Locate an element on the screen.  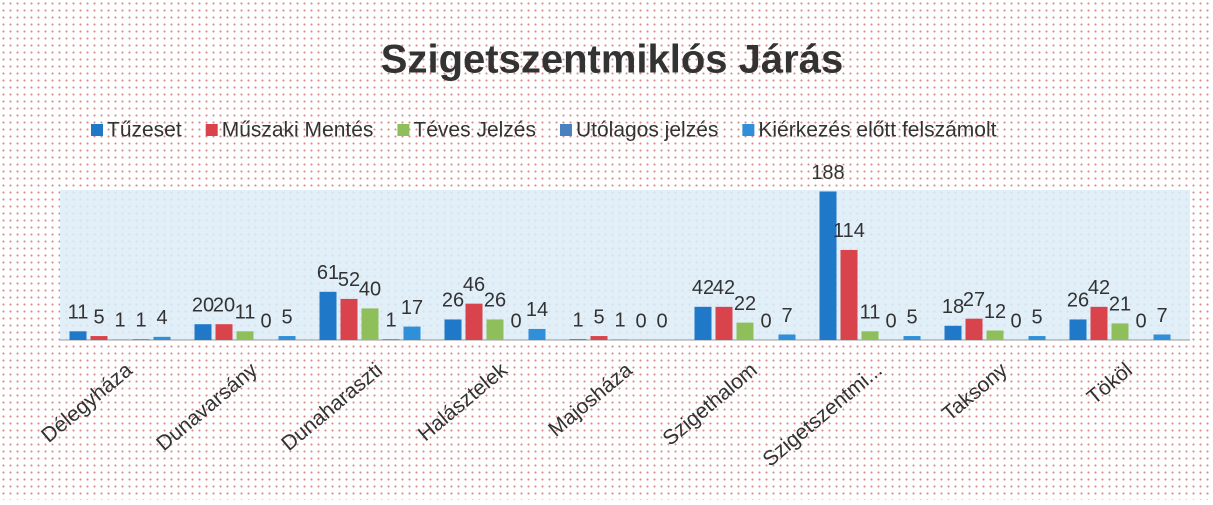
x-tick-label: Halásztelek is located at coordinates (463, 402).